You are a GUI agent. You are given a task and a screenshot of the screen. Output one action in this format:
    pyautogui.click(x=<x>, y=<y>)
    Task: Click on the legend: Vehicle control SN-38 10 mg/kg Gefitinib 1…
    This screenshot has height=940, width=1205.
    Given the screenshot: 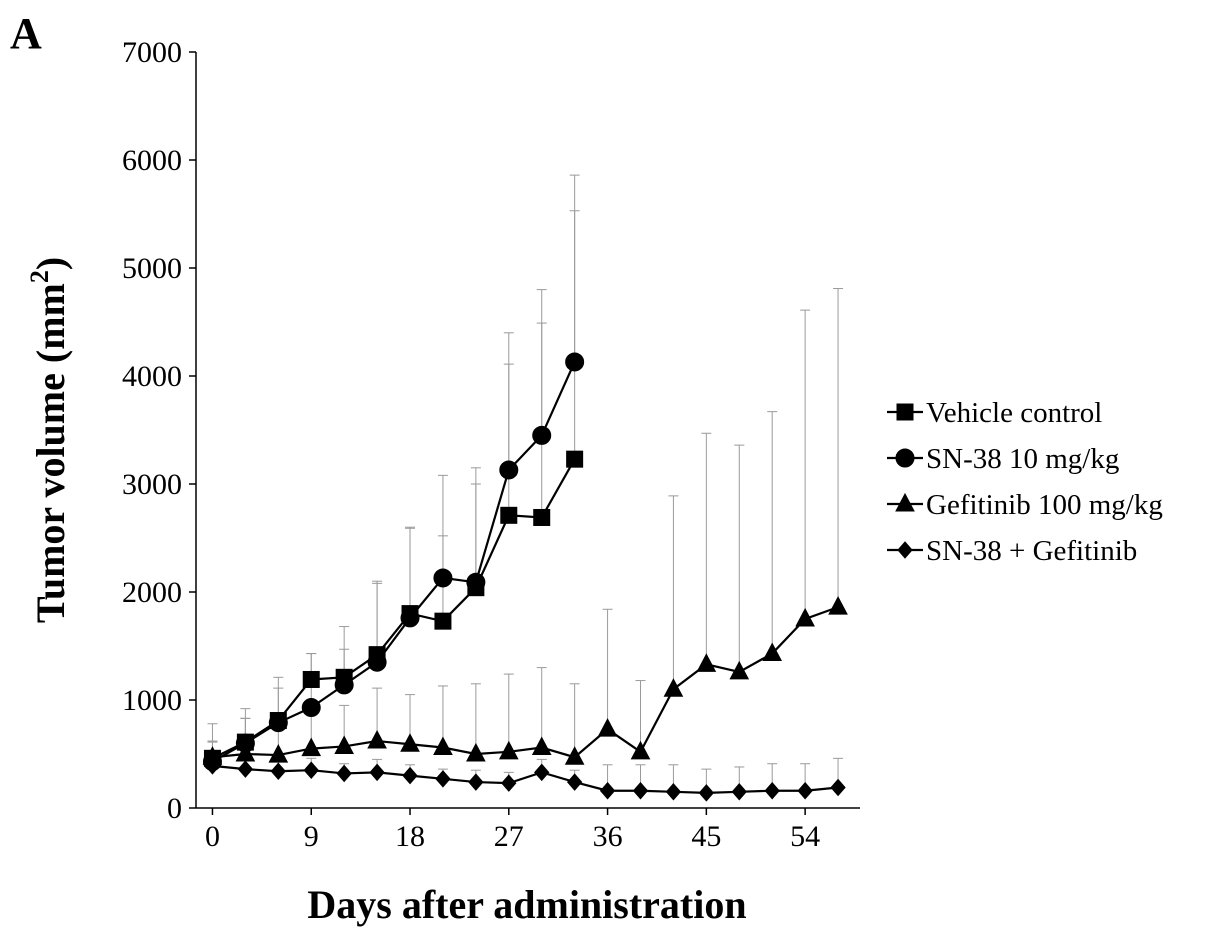 What is the action you would take?
    pyautogui.click(x=1025, y=482)
    